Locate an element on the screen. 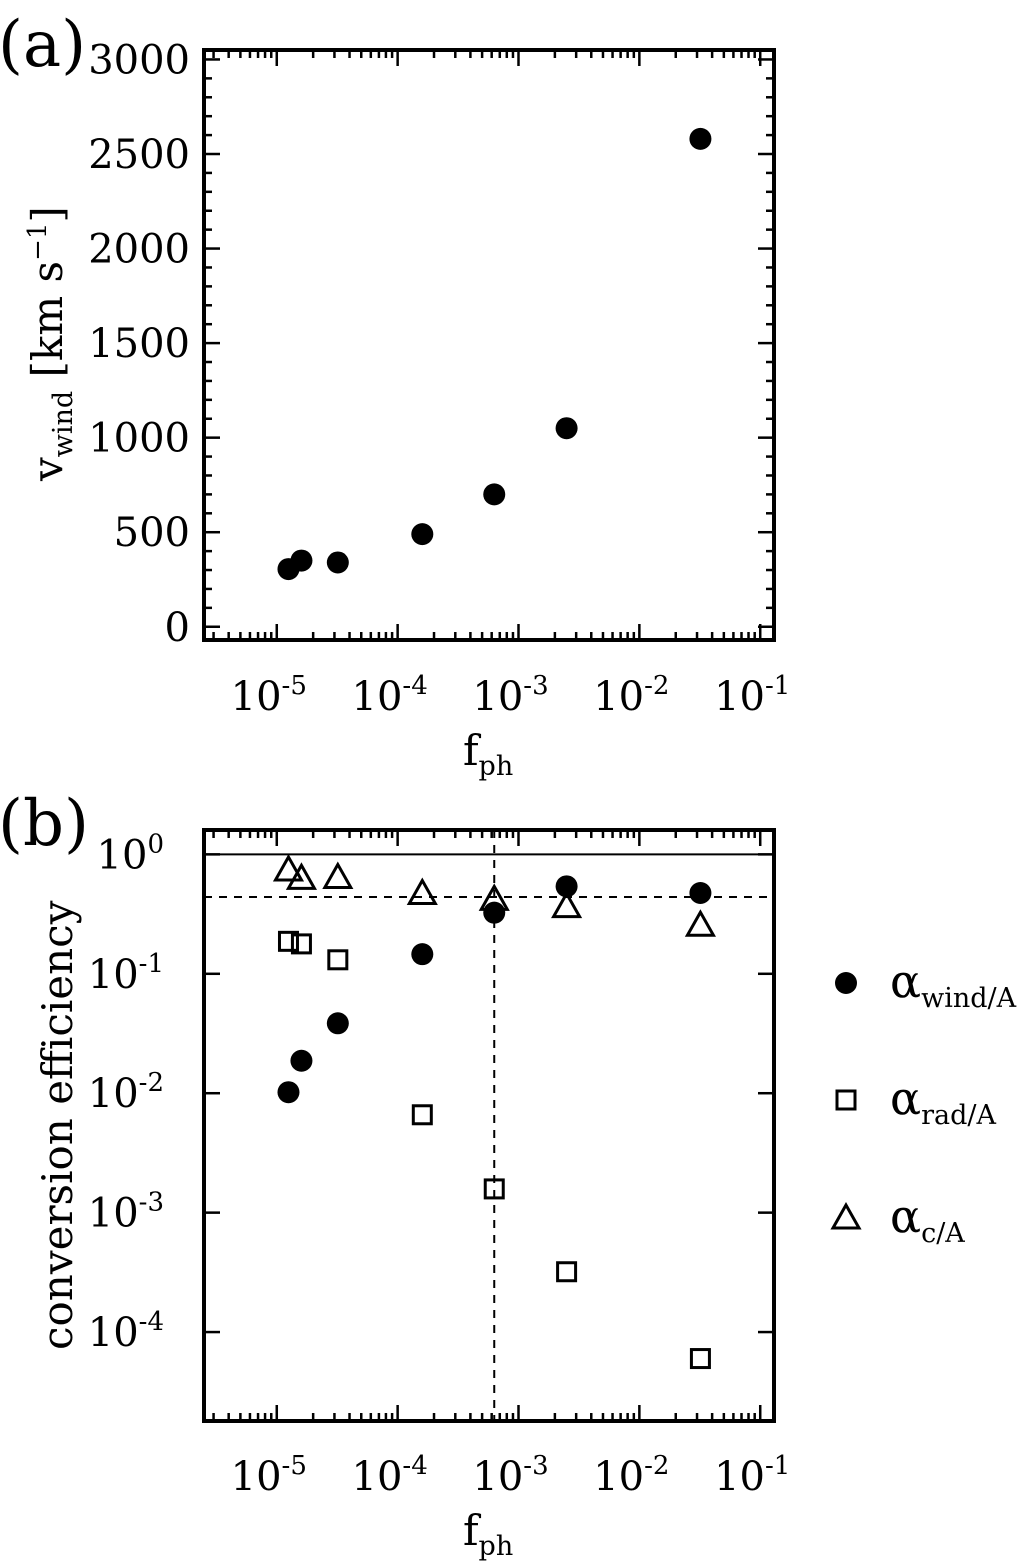 This screenshot has height=1562, width=1020. panel-b-legend: αwind/A αrad/A αc/A is located at coordinates (923, 1101).